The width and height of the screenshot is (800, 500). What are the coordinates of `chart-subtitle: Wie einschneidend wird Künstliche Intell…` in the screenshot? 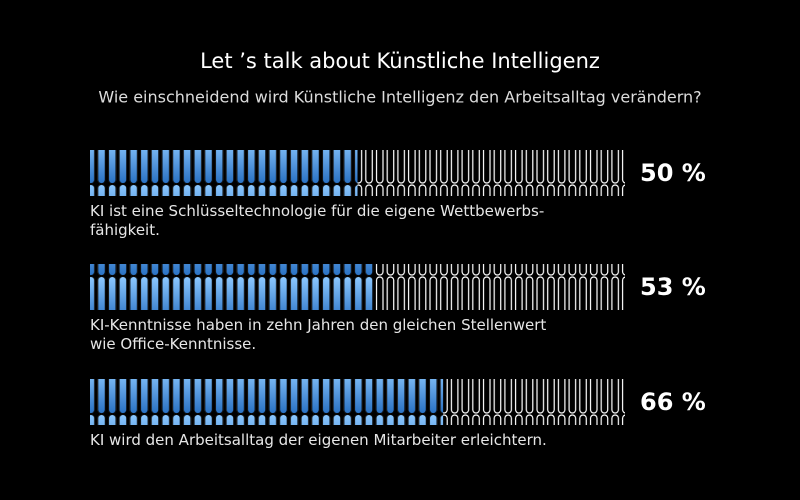 It's located at (399, 97).